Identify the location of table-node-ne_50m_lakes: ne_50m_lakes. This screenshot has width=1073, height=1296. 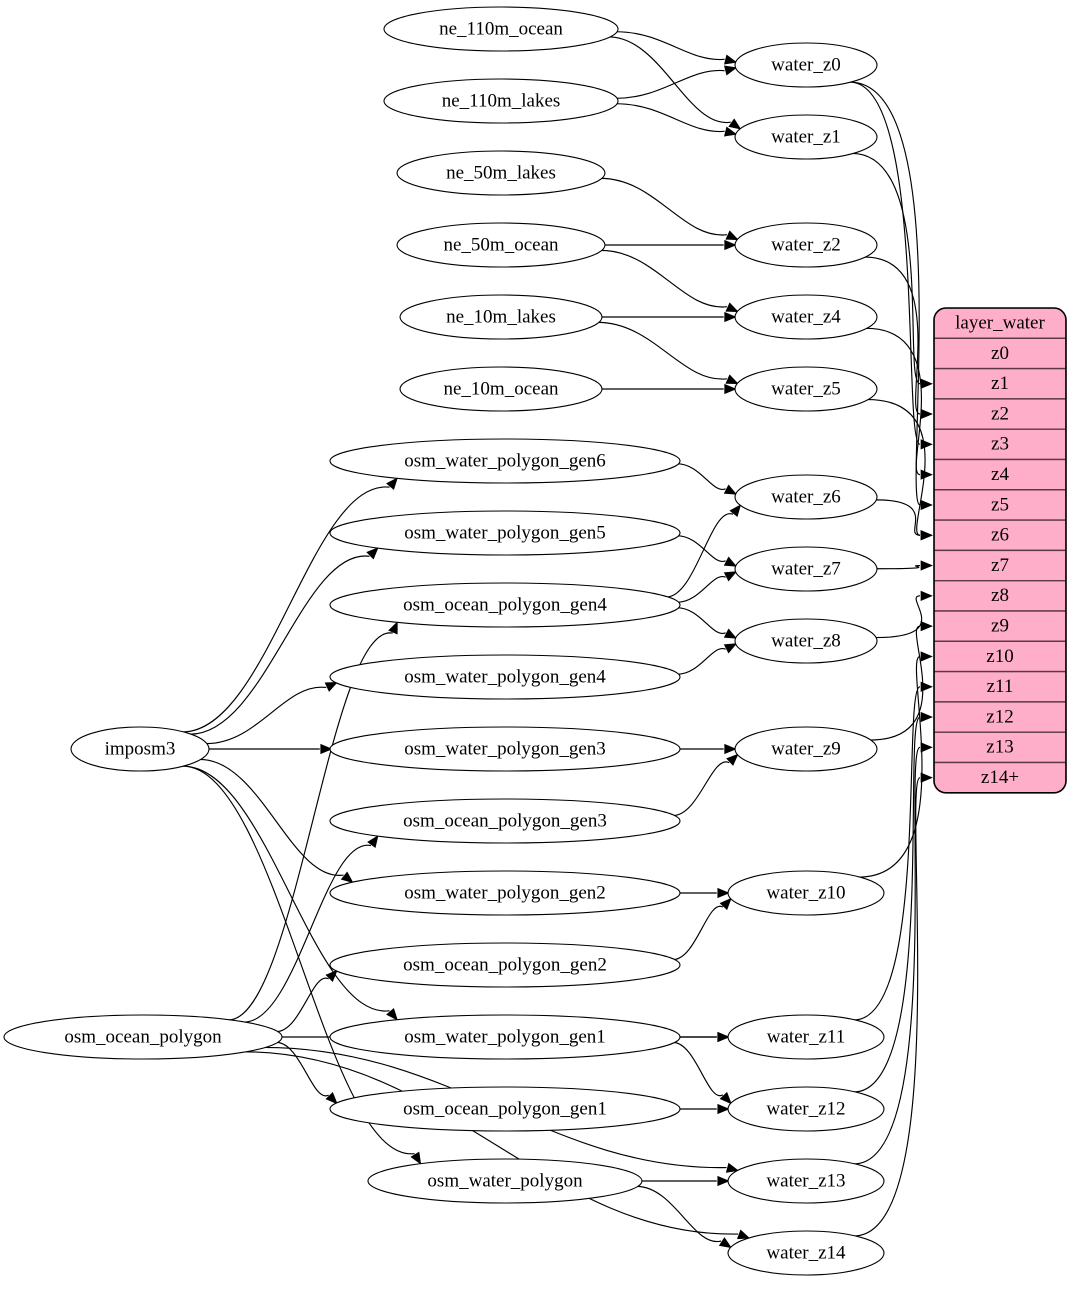
(501, 173).